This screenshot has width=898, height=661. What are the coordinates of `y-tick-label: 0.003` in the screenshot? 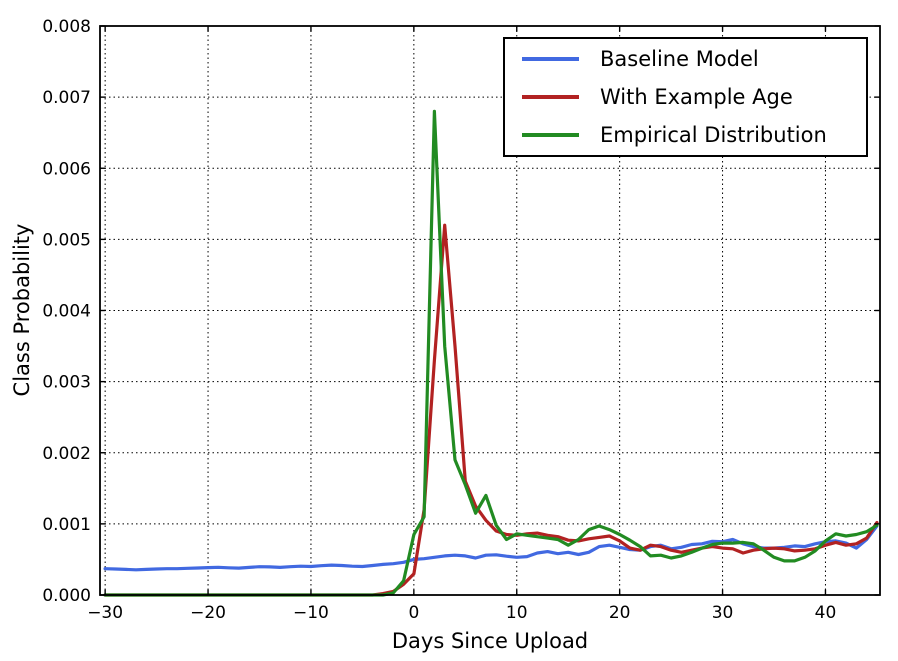 It's located at (66, 383).